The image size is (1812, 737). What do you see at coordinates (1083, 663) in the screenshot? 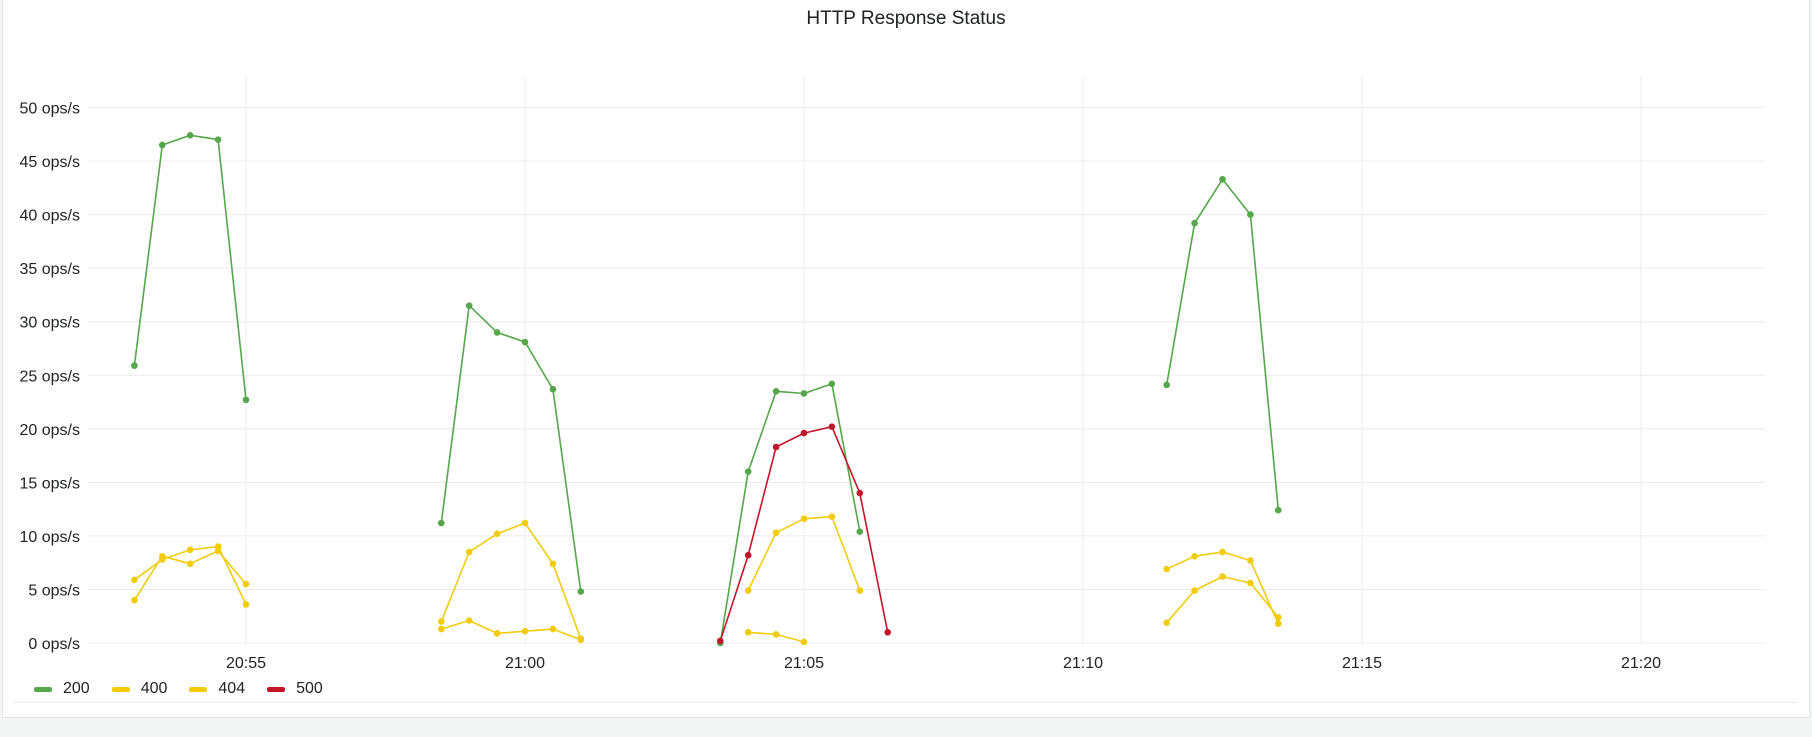
I see `x-tick-label: 21:10` at bounding box center [1083, 663].